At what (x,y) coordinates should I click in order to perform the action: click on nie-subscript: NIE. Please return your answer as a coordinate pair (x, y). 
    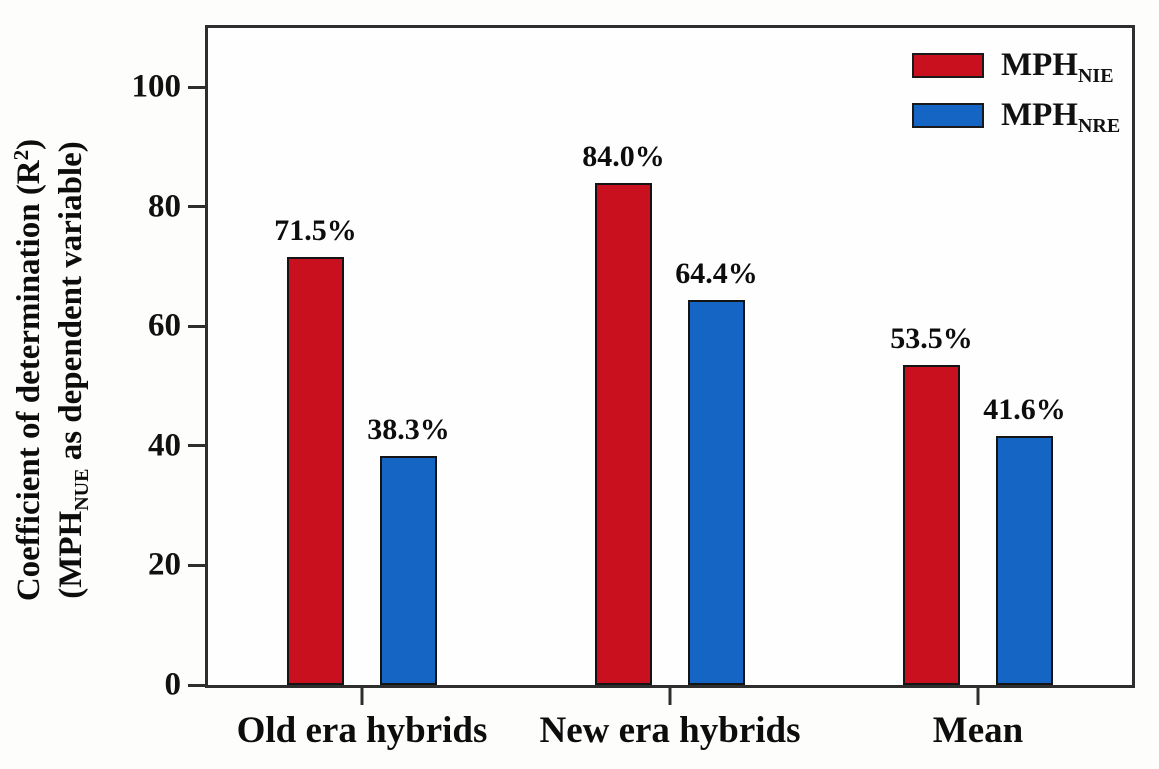
    Looking at the image, I should click on (1095, 75).